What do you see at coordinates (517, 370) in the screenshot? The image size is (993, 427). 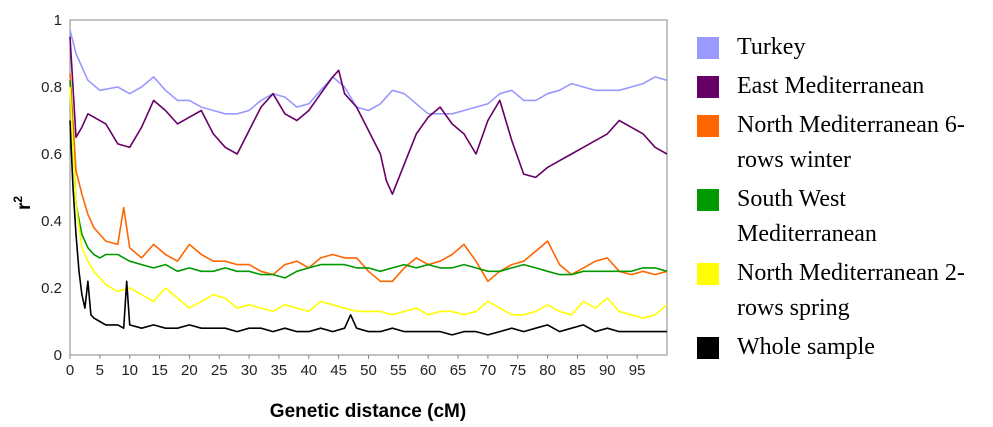 I see `x-tick-label: 75` at bounding box center [517, 370].